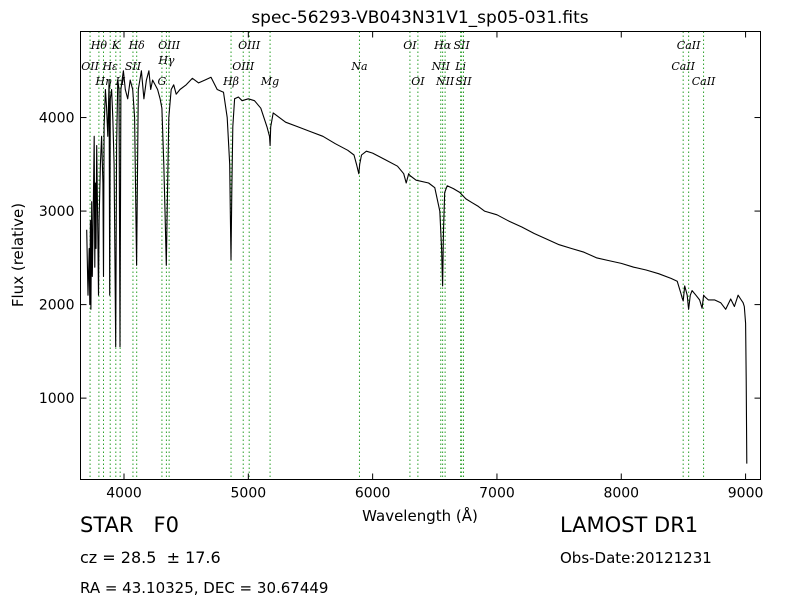 The height and width of the screenshot is (600, 800). What do you see at coordinates (150, 557) in the screenshot?
I see `redshift-cz: cz = 28.5 ± 17.6` at bounding box center [150, 557].